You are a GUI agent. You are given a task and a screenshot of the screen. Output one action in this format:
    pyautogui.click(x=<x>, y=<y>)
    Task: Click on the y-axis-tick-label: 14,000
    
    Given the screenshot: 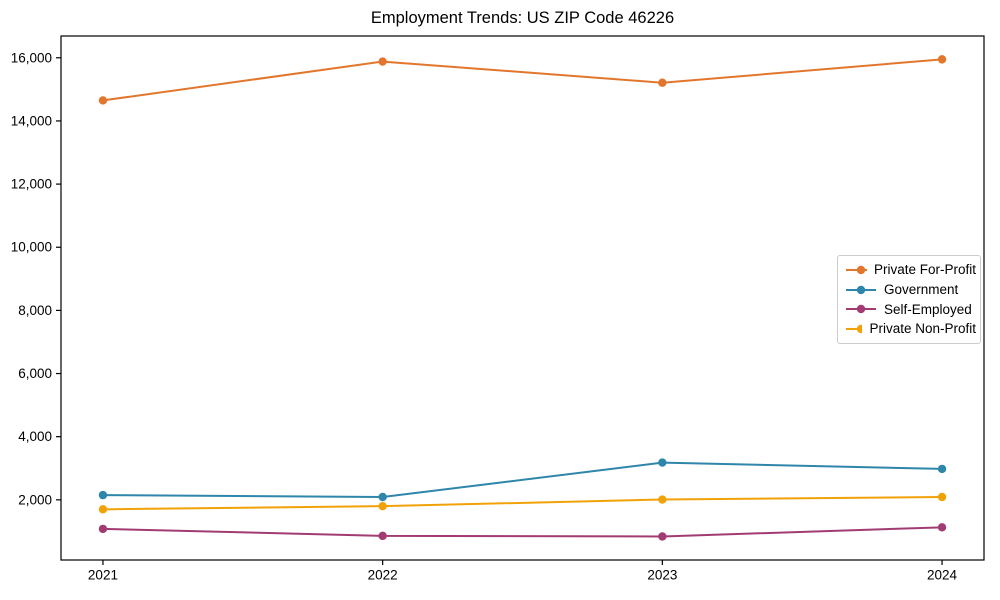 What is the action you would take?
    pyautogui.click(x=31, y=120)
    